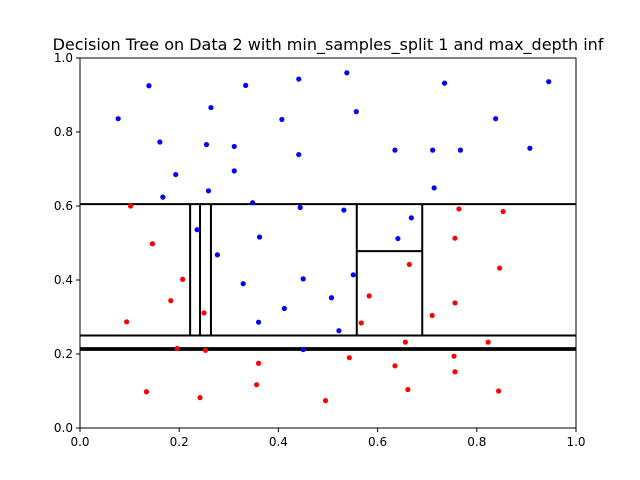 This screenshot has height=480, width=640. Describe the element at coordinates (63, 132) in the screenshot. I see `y-tick-label: 0.8` at that location.